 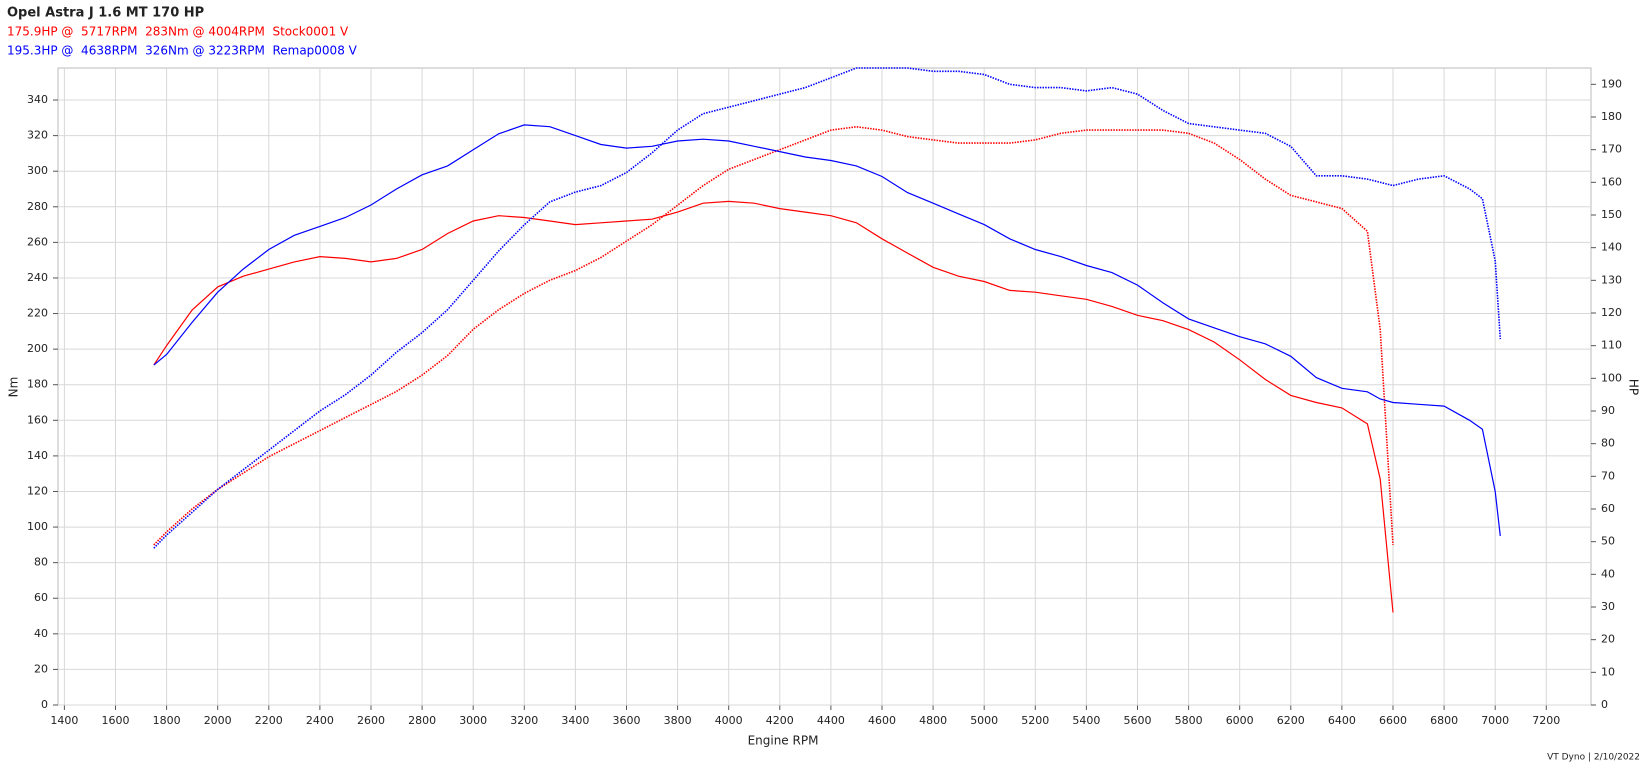 What do you see at coordinates (1611, 312) in the screenshot?
I see `y2-tick-label: 120` at bounding box center [1611, 312].